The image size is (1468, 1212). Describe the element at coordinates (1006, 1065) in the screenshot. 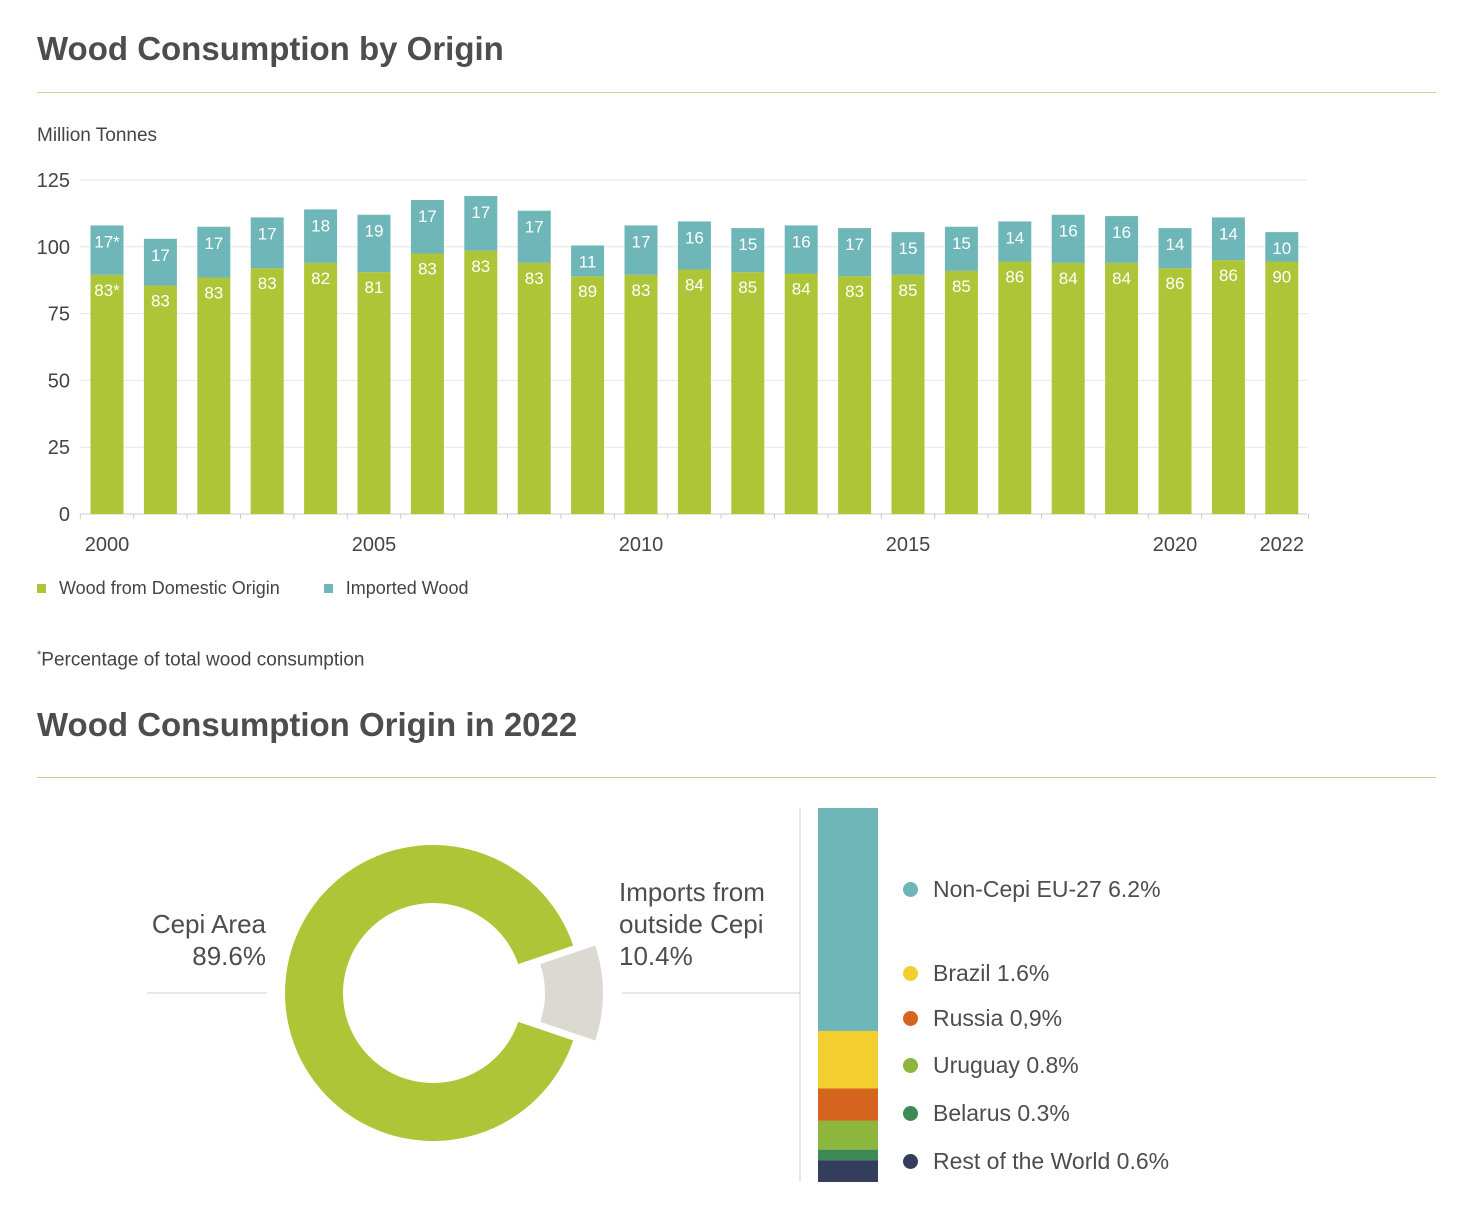

I see `breakdown-legend-label: Uruguay 0.8%` at that location.